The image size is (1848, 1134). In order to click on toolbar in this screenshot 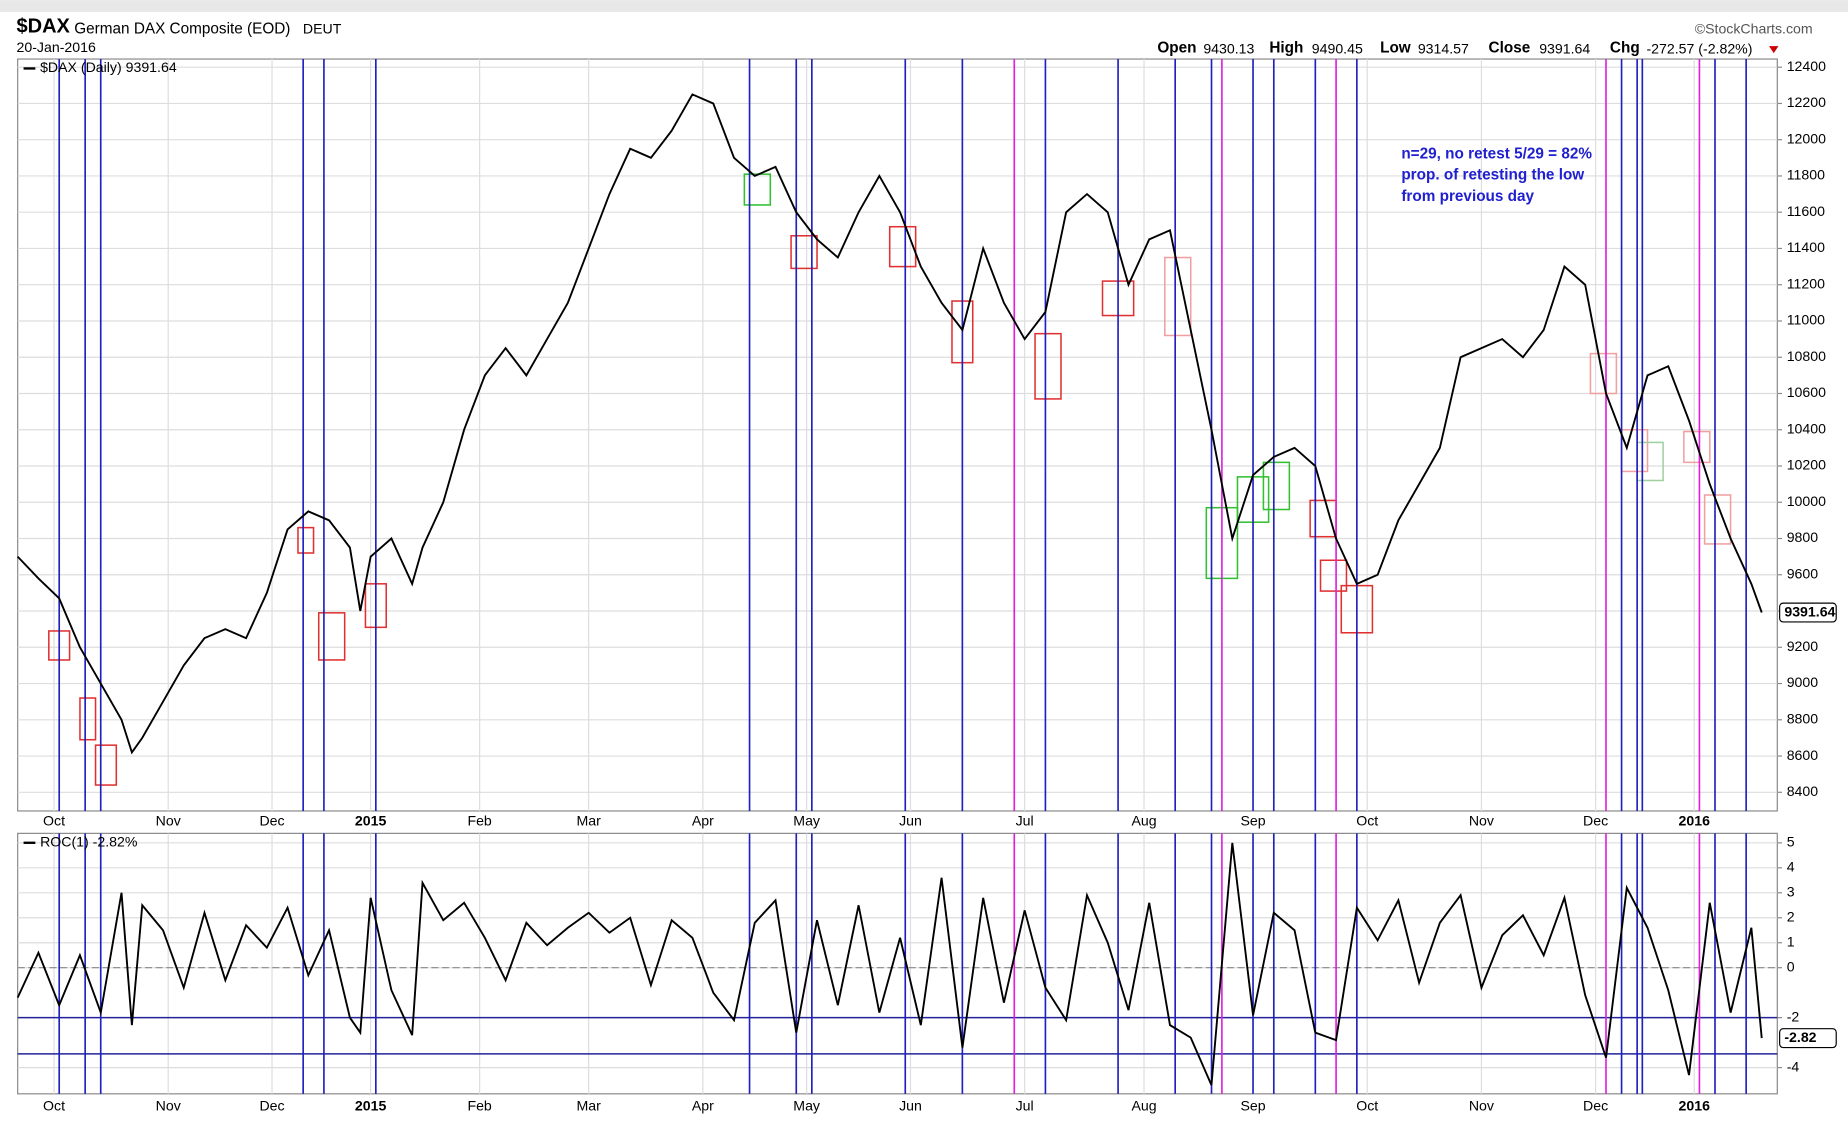, I will do `click(924, 6)`.